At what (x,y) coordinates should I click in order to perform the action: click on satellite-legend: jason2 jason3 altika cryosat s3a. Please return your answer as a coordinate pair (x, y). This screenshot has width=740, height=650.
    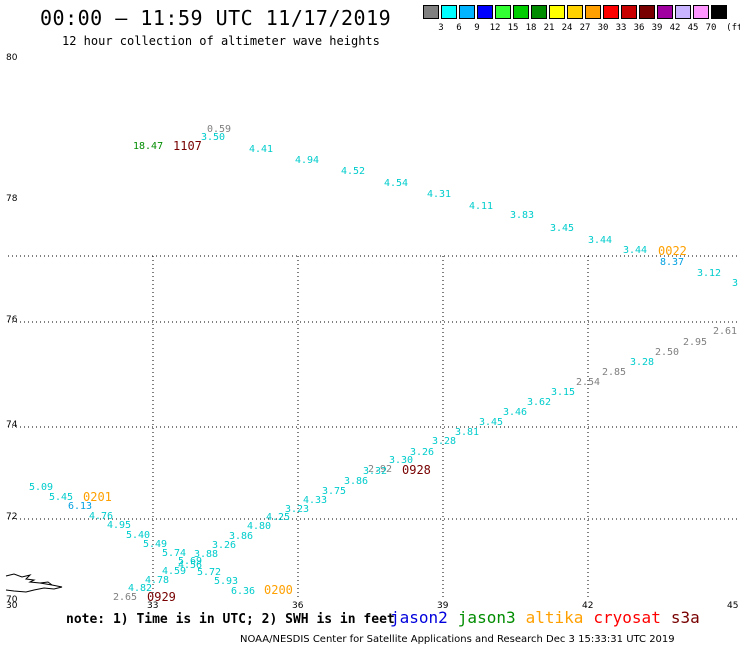
    Looking at the image, I should click on (550, 617).